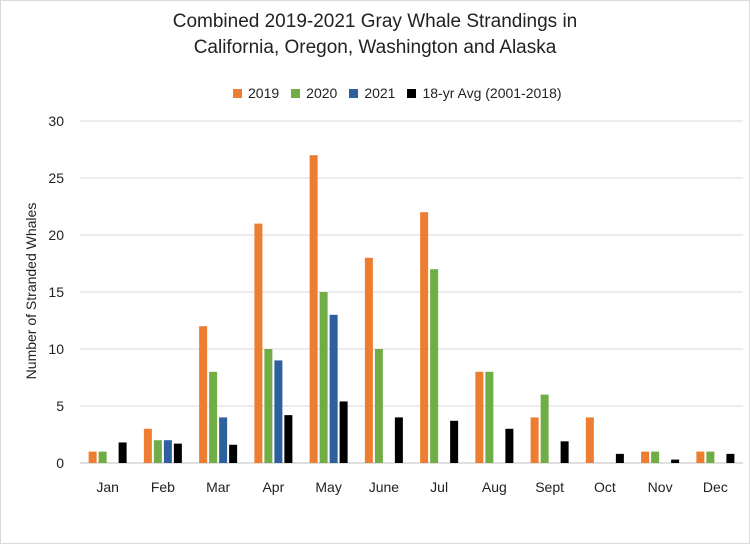 The width and height of the screenshot is (750, 544). Describe the element at coordinates (296, 93) in the screenshot. I see `legend-swatch-2020` at that location.